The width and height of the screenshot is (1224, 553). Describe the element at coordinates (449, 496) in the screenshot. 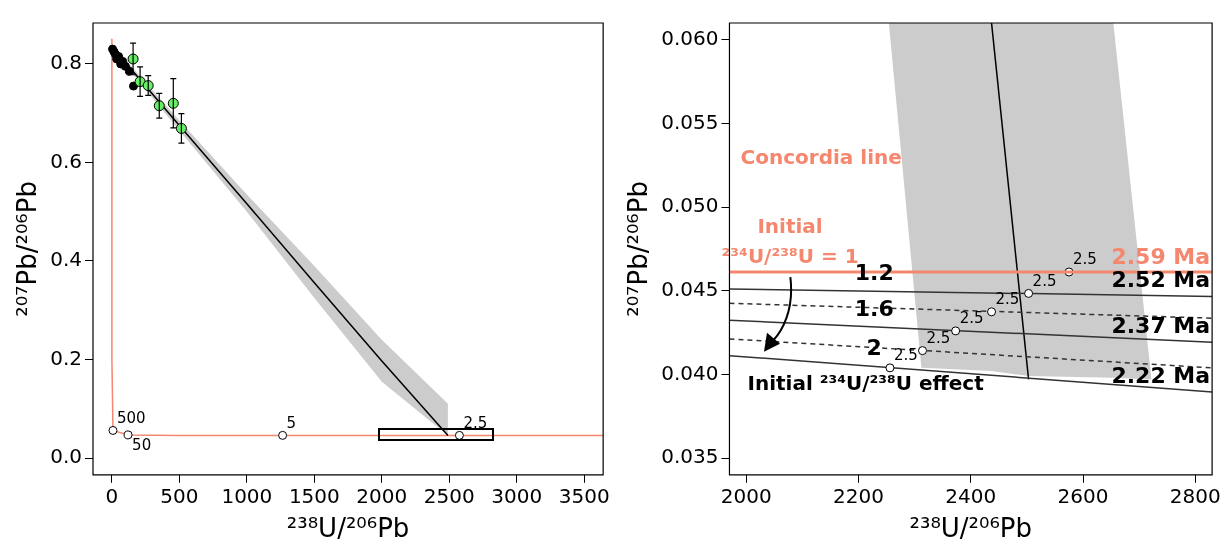

I see `x-tick-label: 2500` at that location.